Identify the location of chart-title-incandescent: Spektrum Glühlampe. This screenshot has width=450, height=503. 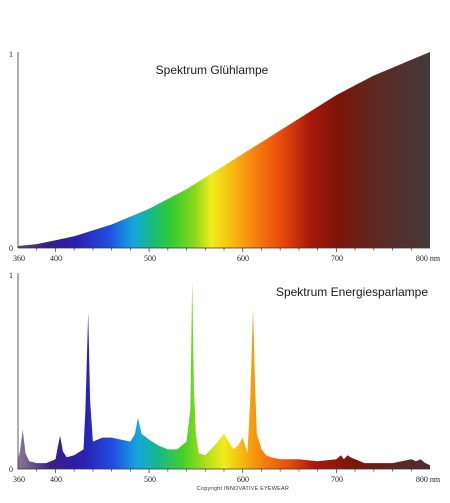
(212, 70).